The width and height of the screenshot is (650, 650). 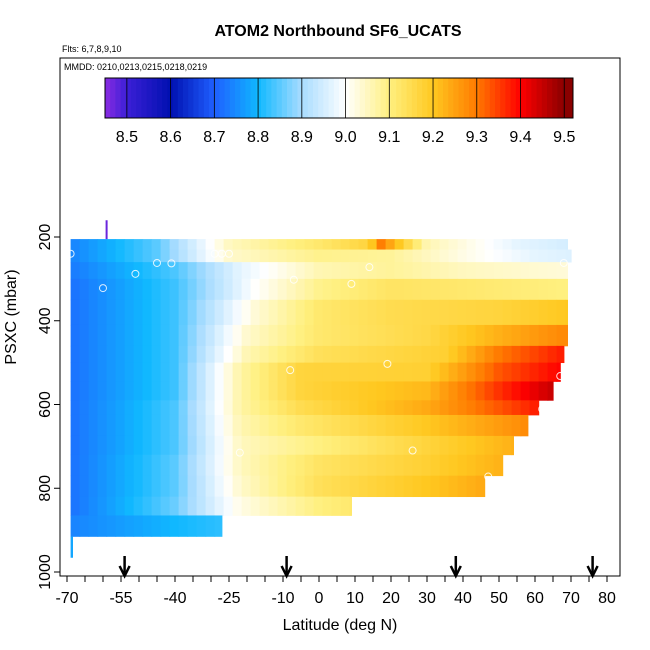 What do you see at coordinates (463, 598) in the screenshot?
I see `x-tick-label: 40` at bounding box center [463, 598].